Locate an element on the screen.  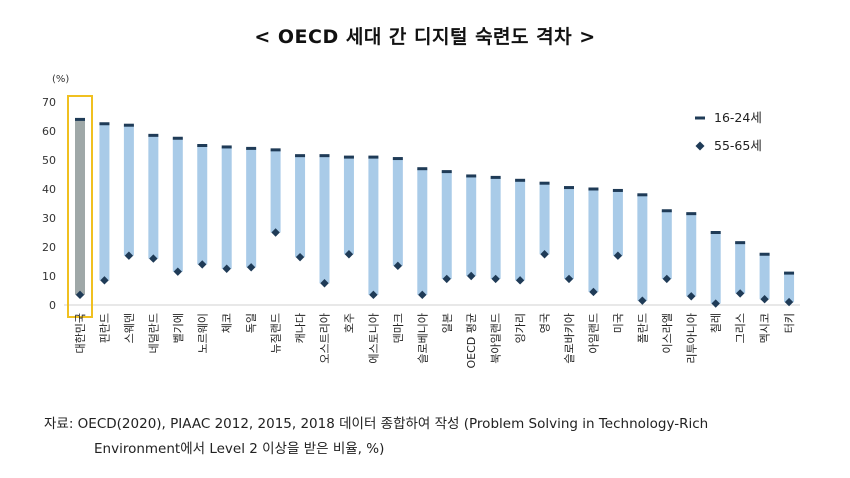
source-note-line-2: Environment에서 Level 2 이상을 받은 비율, %) is located at coordinates (239, 449).